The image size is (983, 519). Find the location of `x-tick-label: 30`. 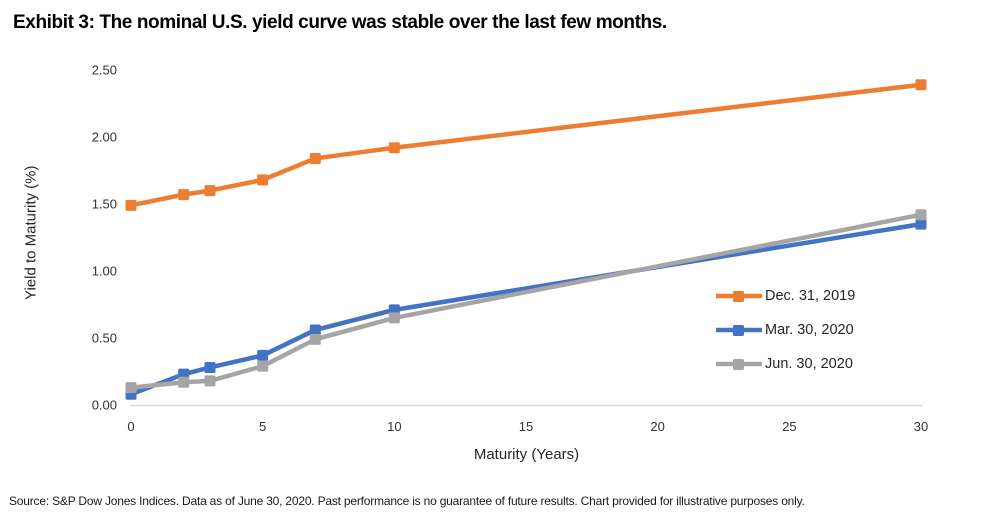

x-tick-label: 30 is located at coordinates (921, 426).